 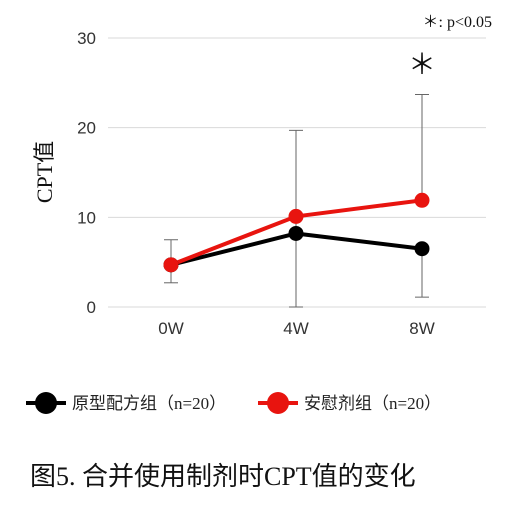 I want to click on legend: 原型配方组（n=20） 安慰剂组（n=20）, so click(x=233, y=403).